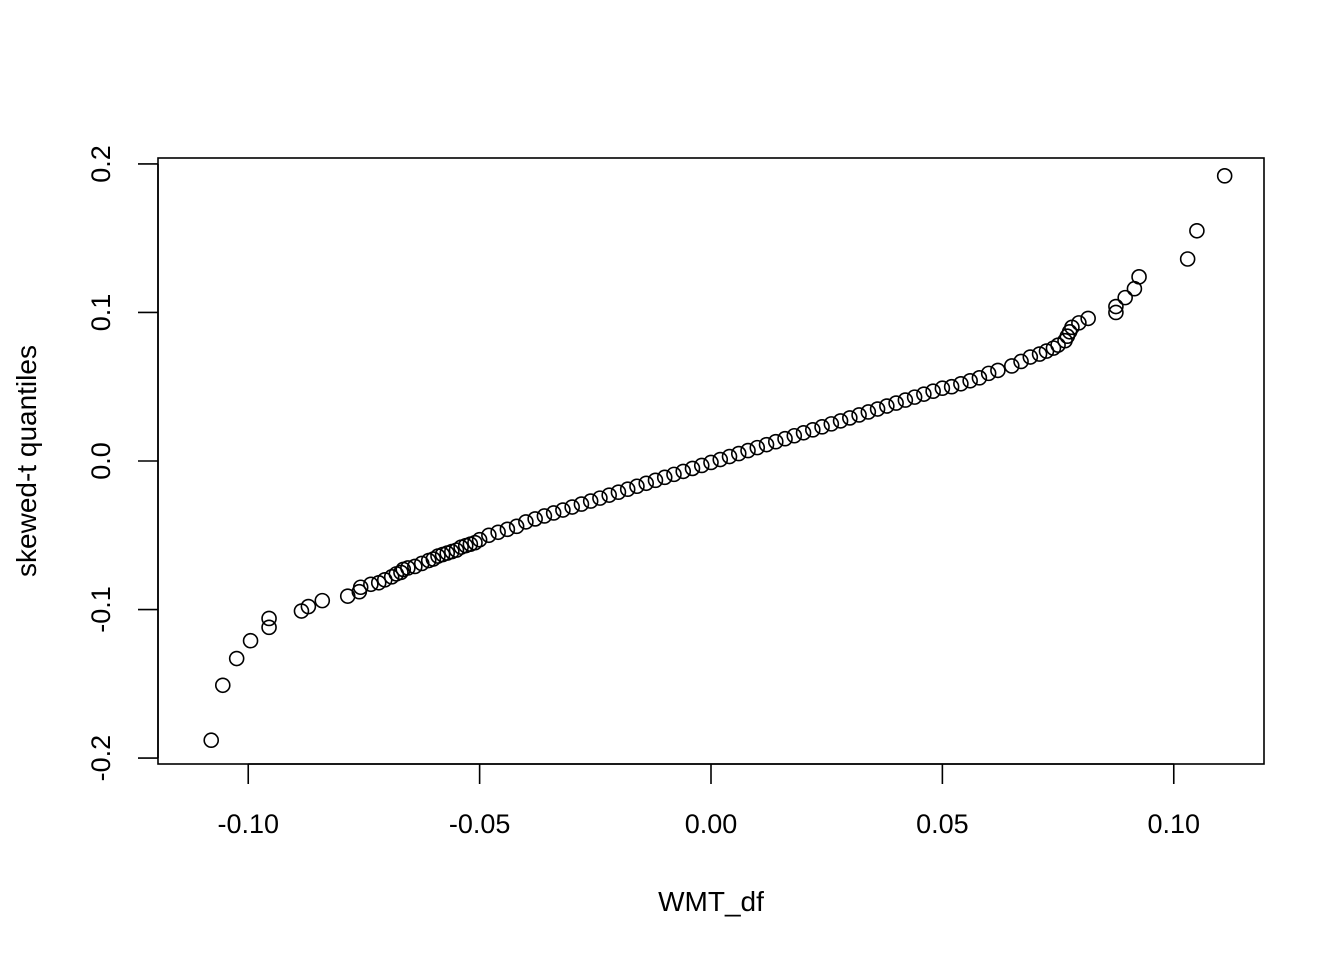 This screenshot has height=960, width=1344. What do you see at coordinates (101, 164) in the screenshot?
I see `y-tick-label: 0.2` at bounding box center [101, 164].